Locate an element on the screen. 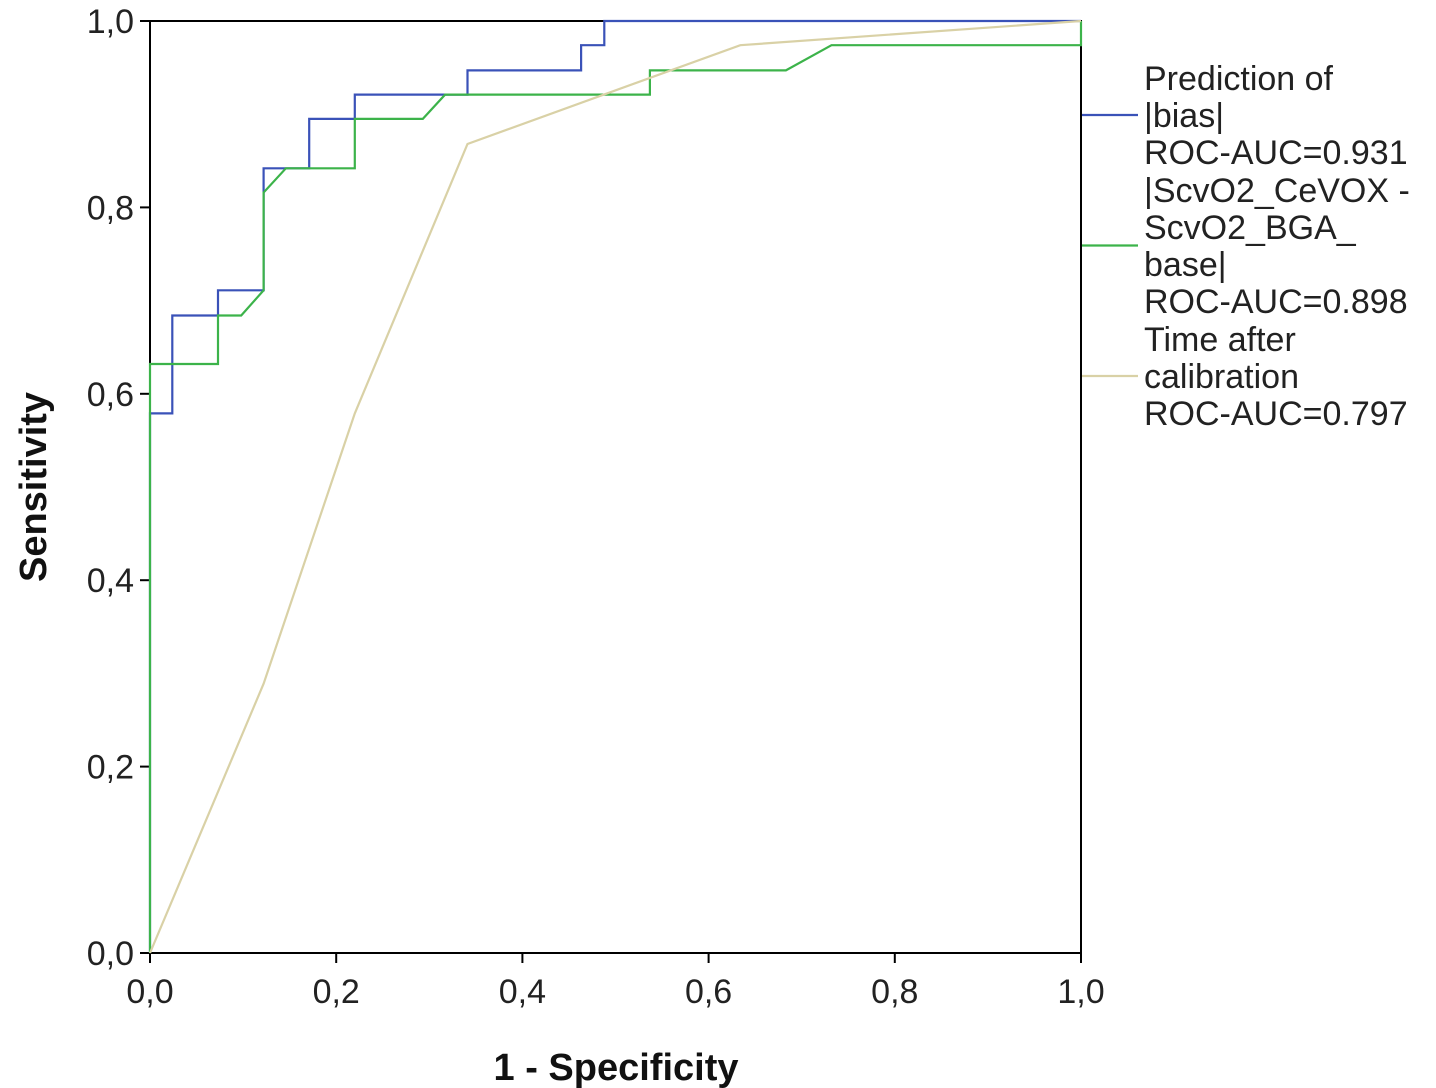  legend-label-1: |bias| is located at coordinates (1184, 116).